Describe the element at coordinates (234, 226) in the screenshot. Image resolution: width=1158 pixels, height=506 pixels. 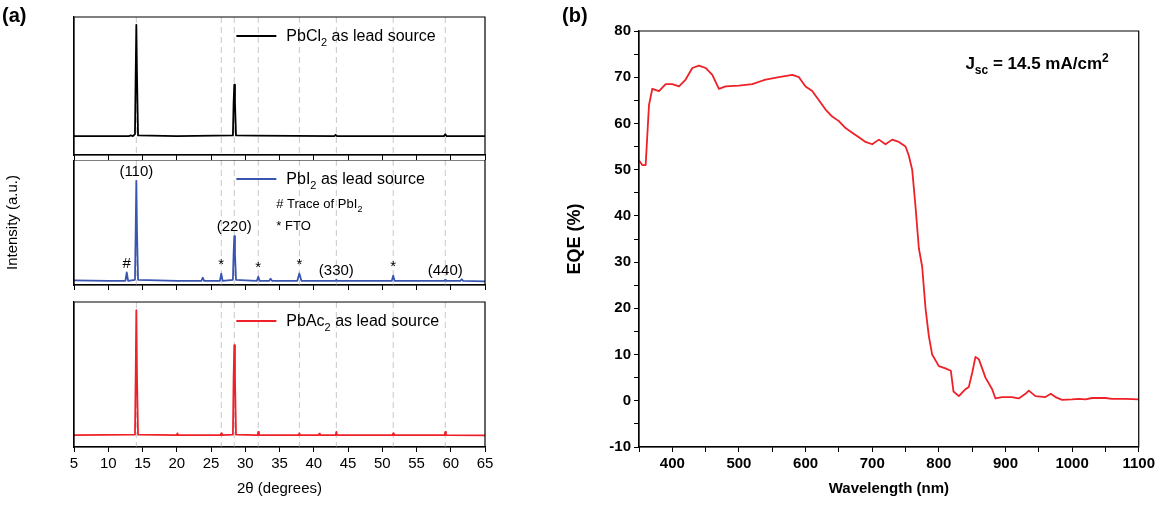
I see `annotation: (220)` at that location.